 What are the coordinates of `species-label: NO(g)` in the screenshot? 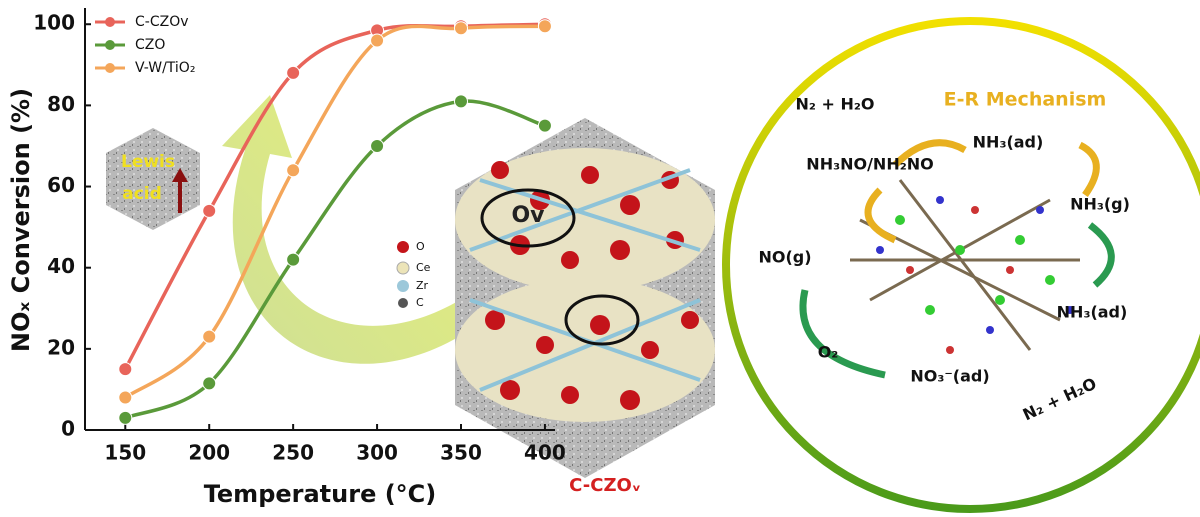 It's located at (784, 257).